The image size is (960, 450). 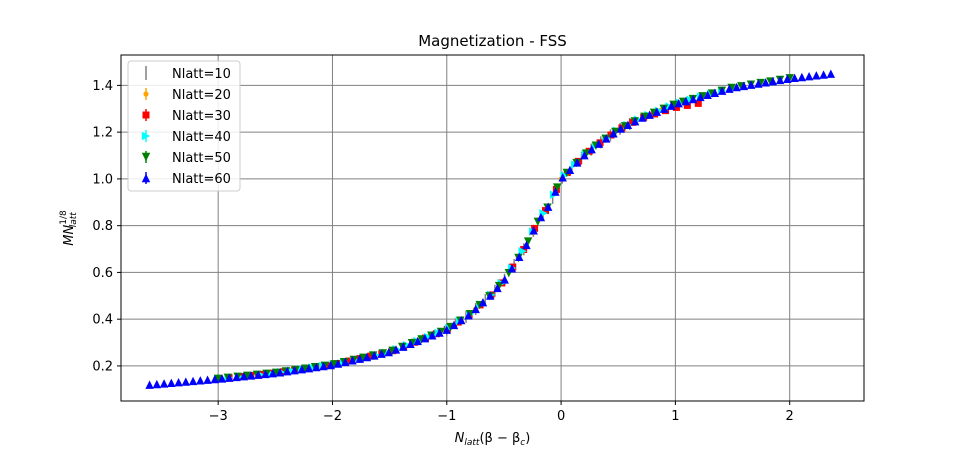 What do you see at coordinates (102, 179) in the screenshot?
I see `y-tick-label: 1.0` at bounding box center [102, 179].